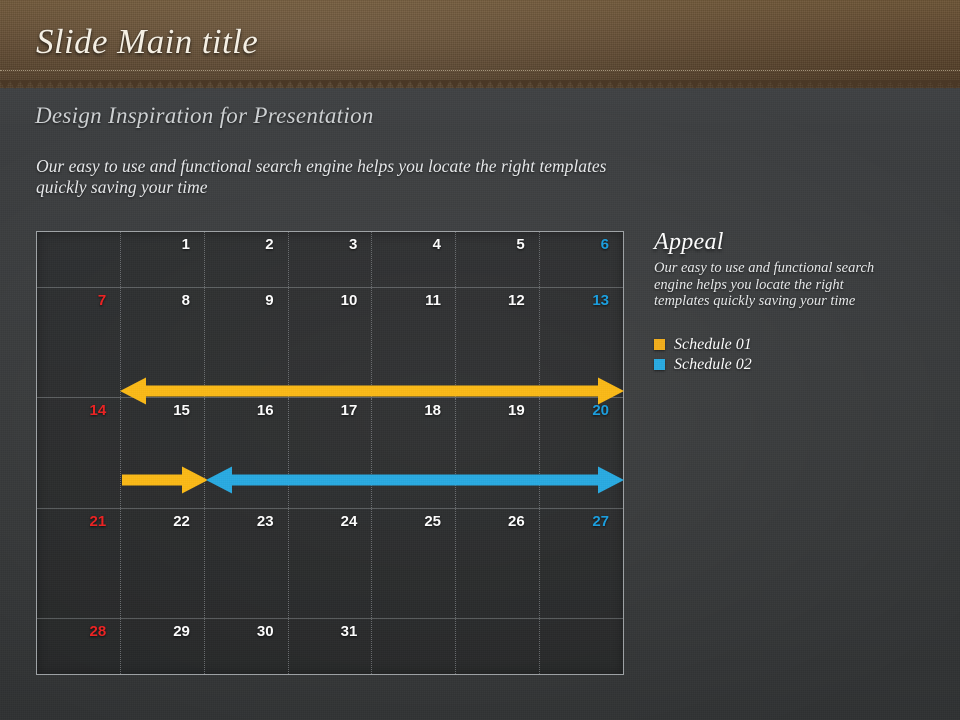 This screenshot has height=720, width=960. Describe the element at coordinates (414, 343) in the screenshot. I see `calendar-day-cell: 11` at that location.